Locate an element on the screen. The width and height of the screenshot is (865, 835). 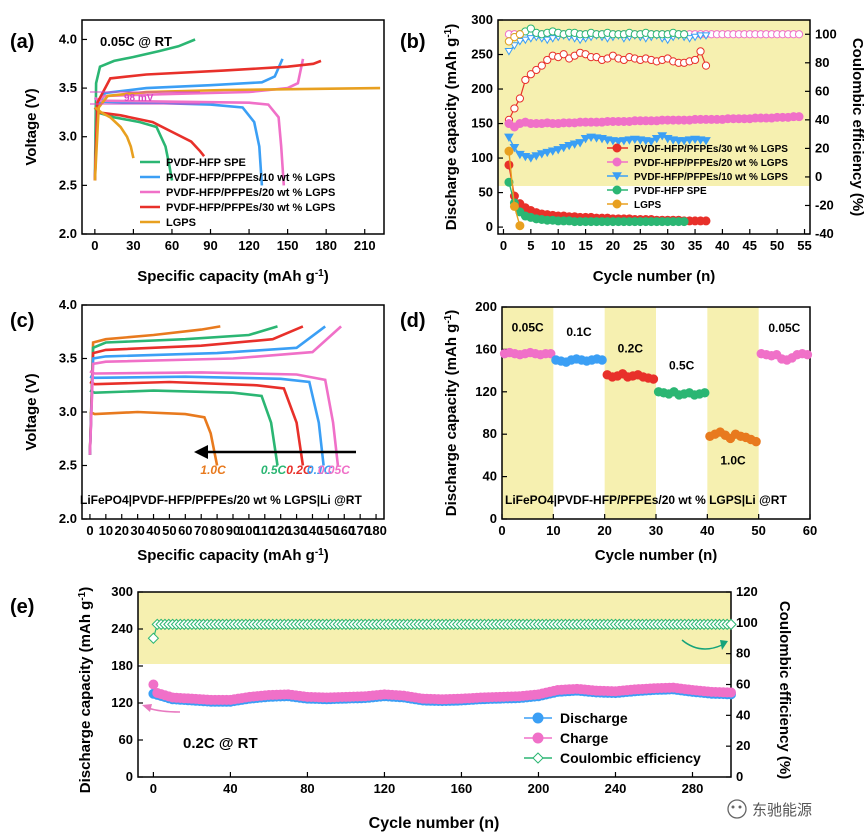
x-tick-label: 100 is located at coordinates (249, 530).